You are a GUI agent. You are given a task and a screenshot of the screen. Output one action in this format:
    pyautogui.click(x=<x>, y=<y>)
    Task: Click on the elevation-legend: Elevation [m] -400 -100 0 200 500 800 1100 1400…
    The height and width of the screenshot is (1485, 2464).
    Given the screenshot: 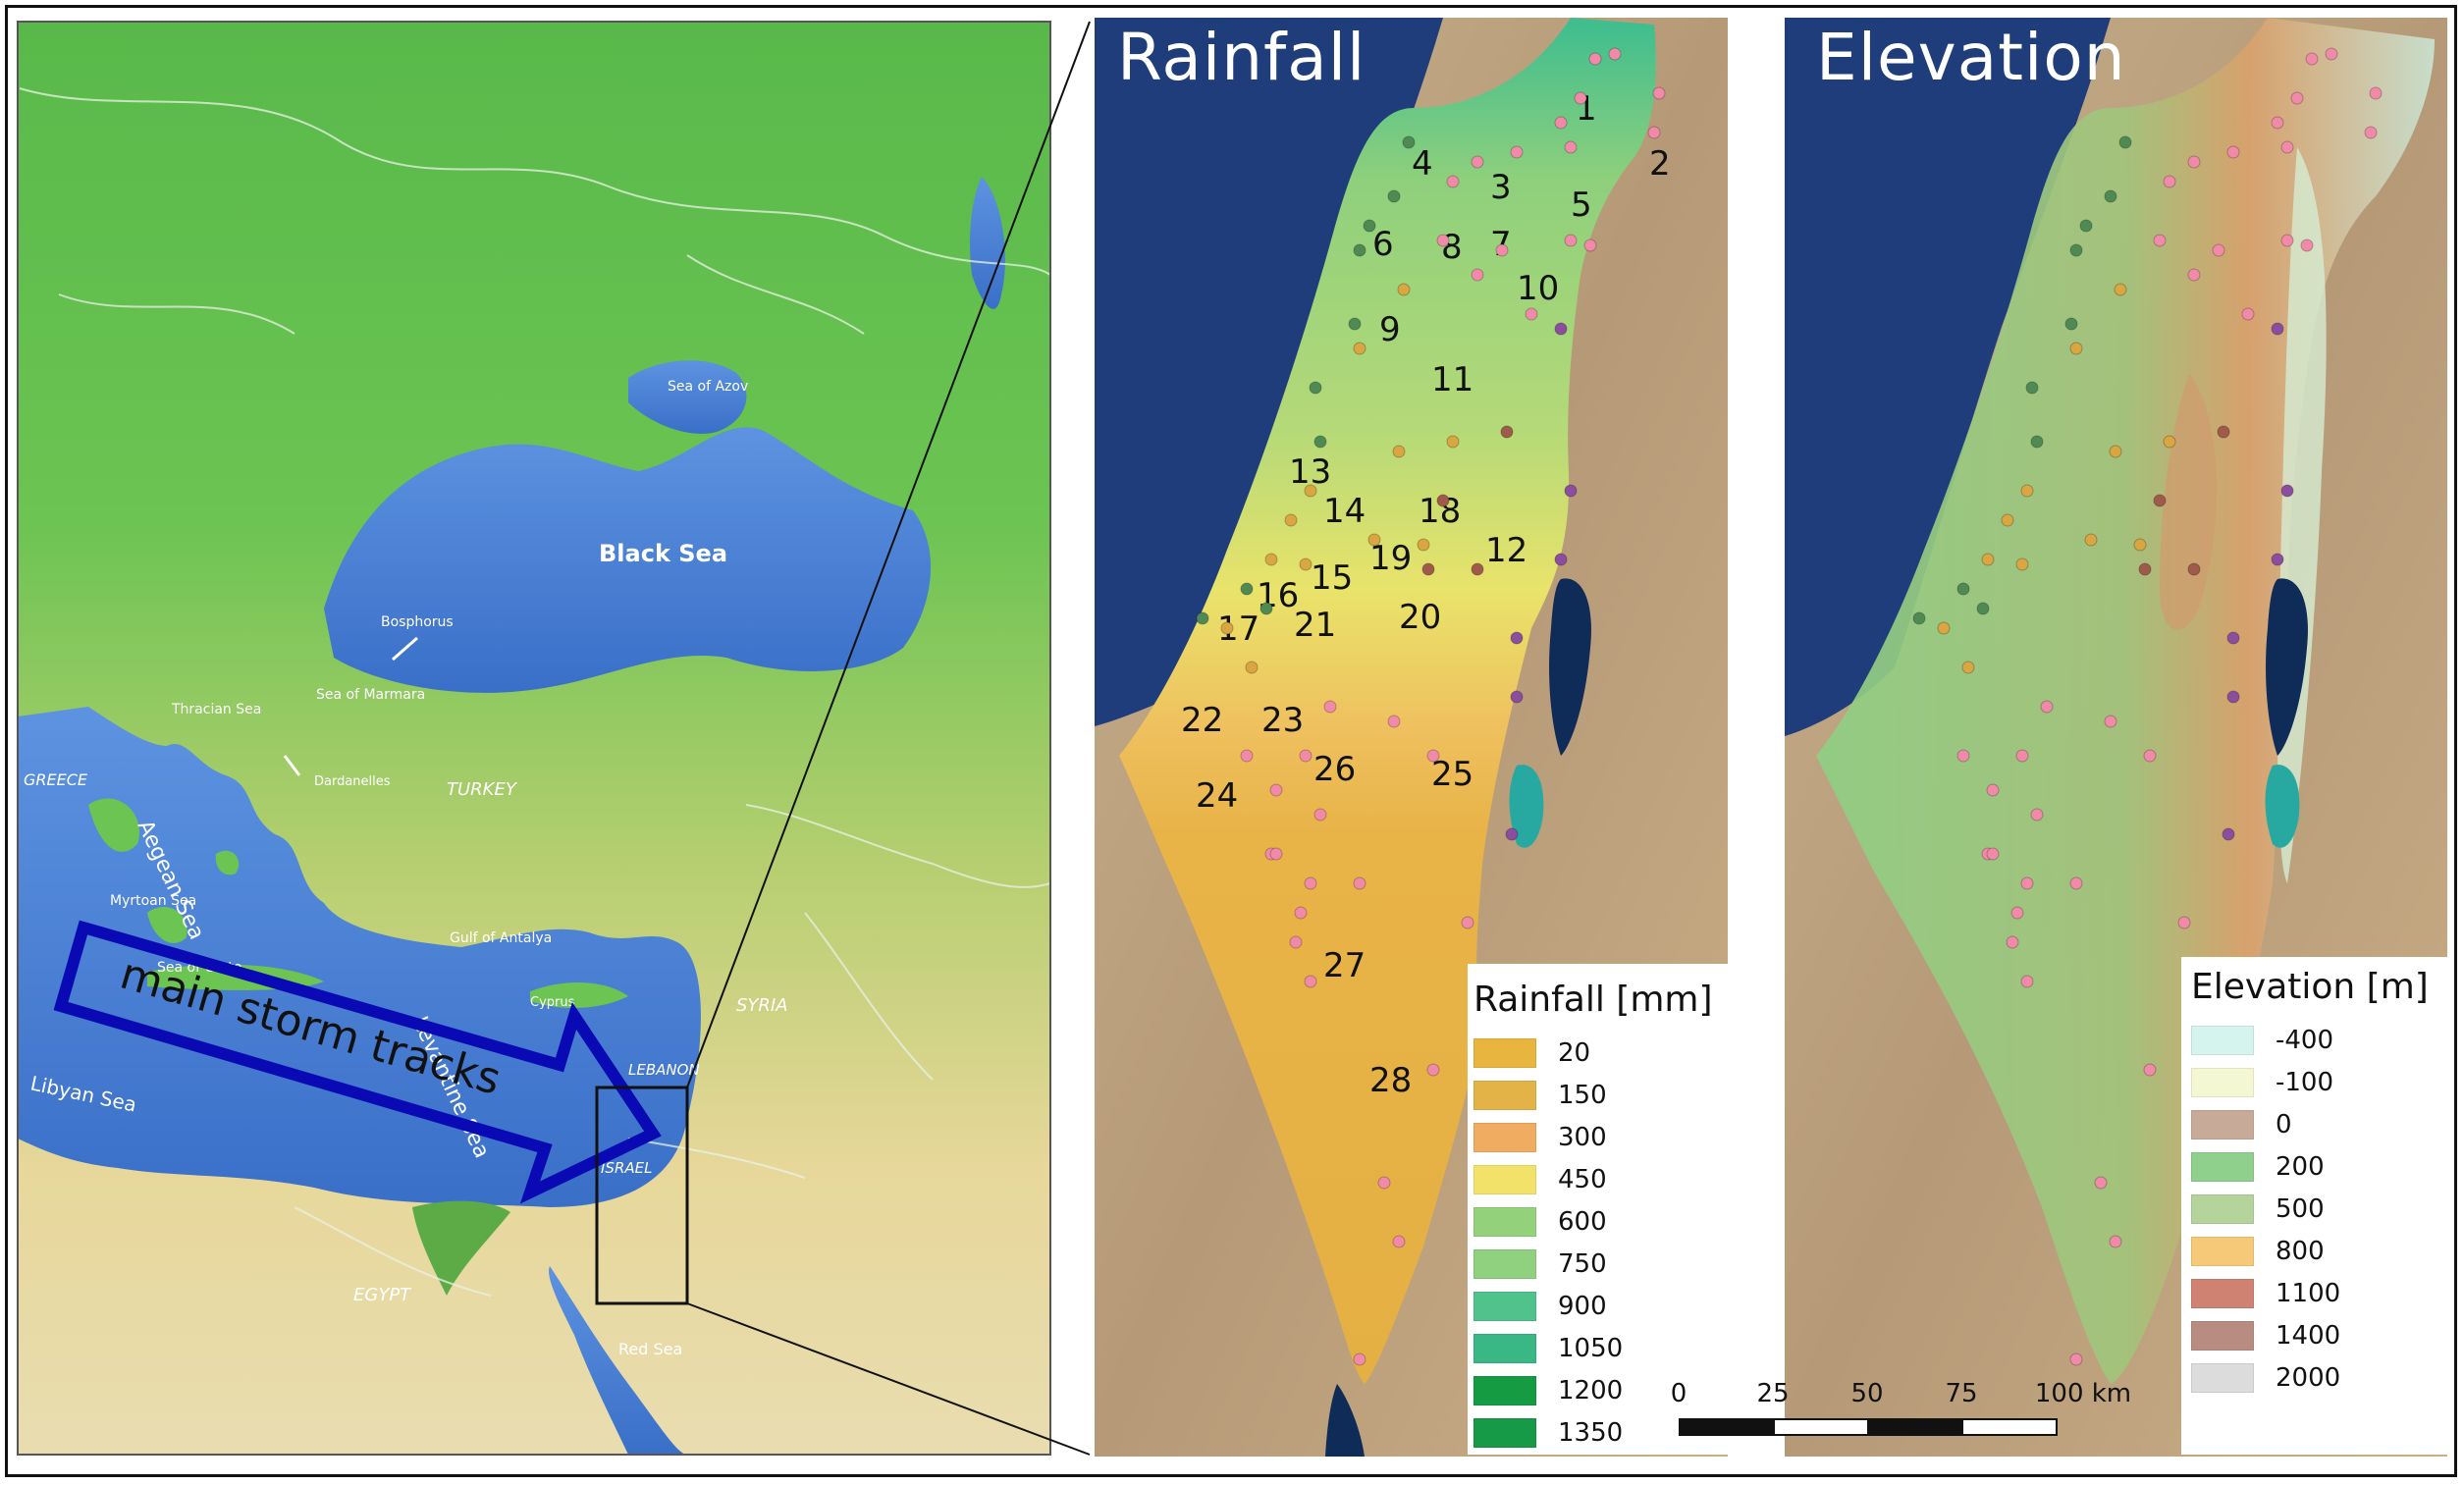 What is the action you would take?
    pyautogui.click(x=2314, y=1206)
    